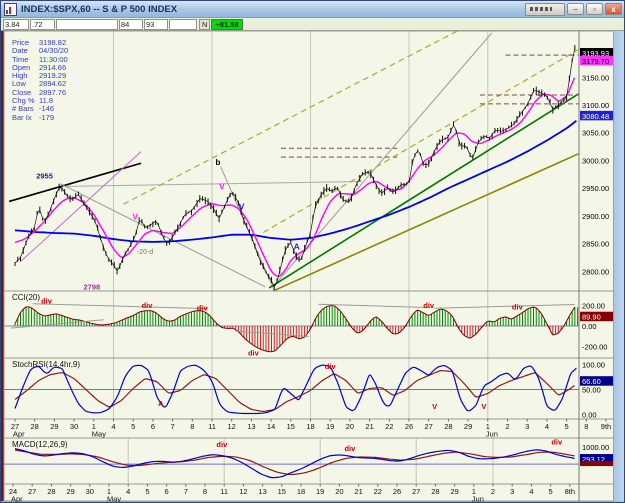 The height and width of the screenshot is (503, 625). What do you see at coordinates (39, 67) in the screenshot?
I see `info-row: Open 2914.66` at bounding box center [39, 67].